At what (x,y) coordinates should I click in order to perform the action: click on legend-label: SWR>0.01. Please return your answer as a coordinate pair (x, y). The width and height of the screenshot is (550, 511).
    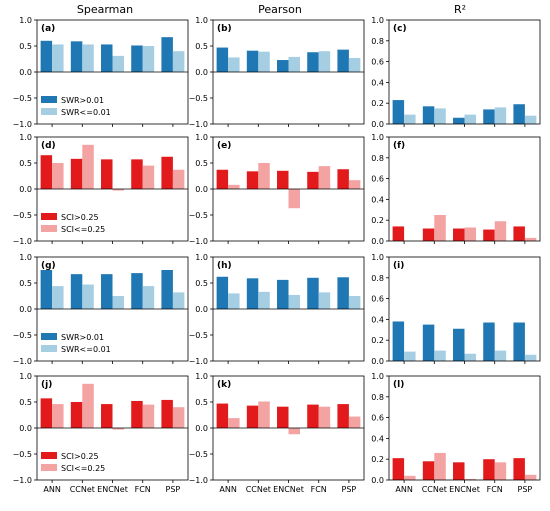
    Looking at the image, I should click on (82, 100).